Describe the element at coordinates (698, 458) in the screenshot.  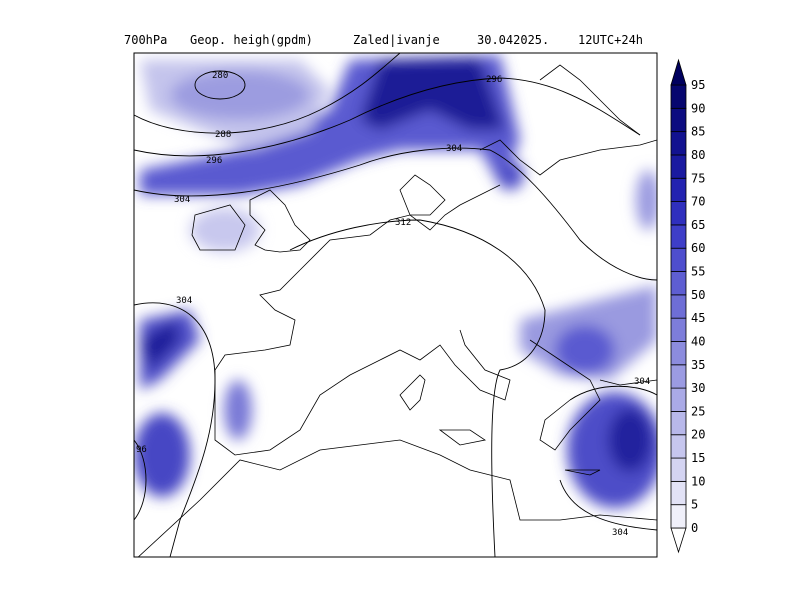
I see `colorbar-label: 15` at that location.